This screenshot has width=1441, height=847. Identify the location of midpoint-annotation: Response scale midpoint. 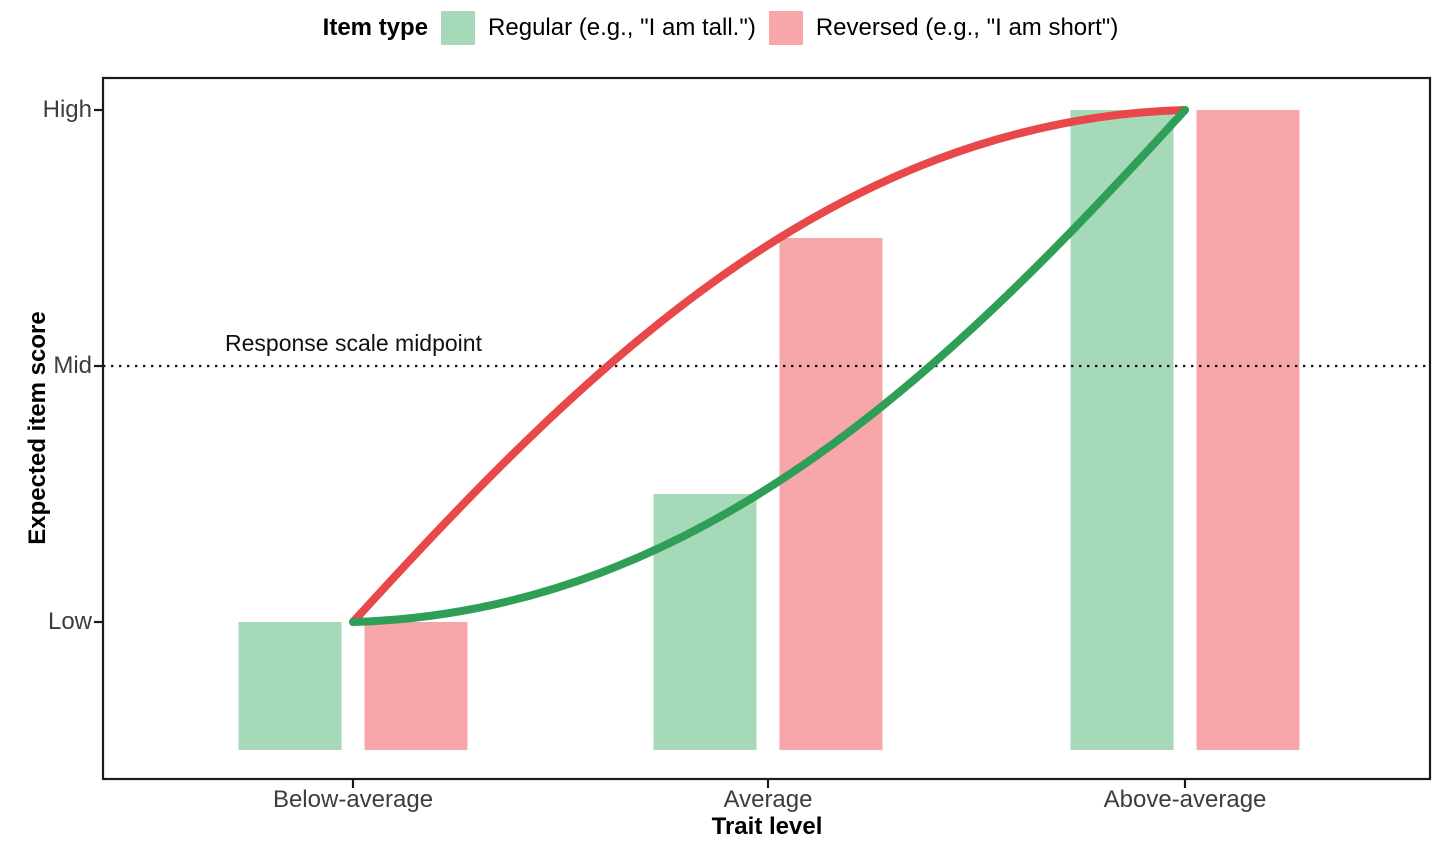
(353, 343).